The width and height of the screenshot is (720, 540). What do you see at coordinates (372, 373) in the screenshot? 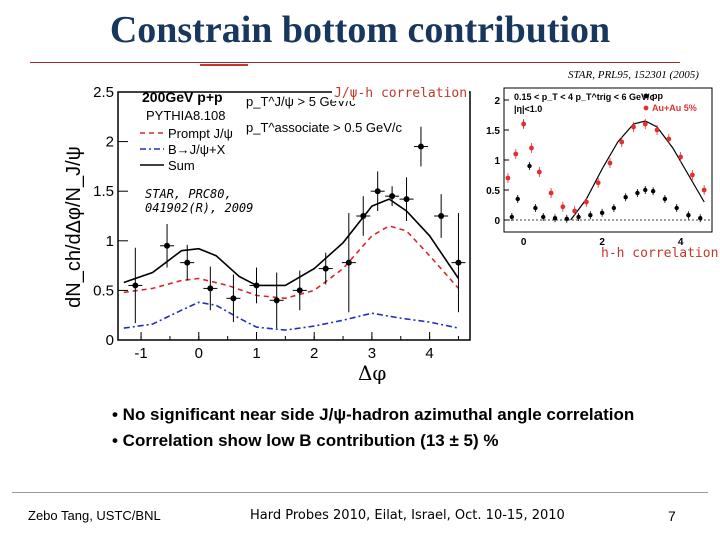
I see `x-axis-label: Δφ` at bounding box center [372, 373].